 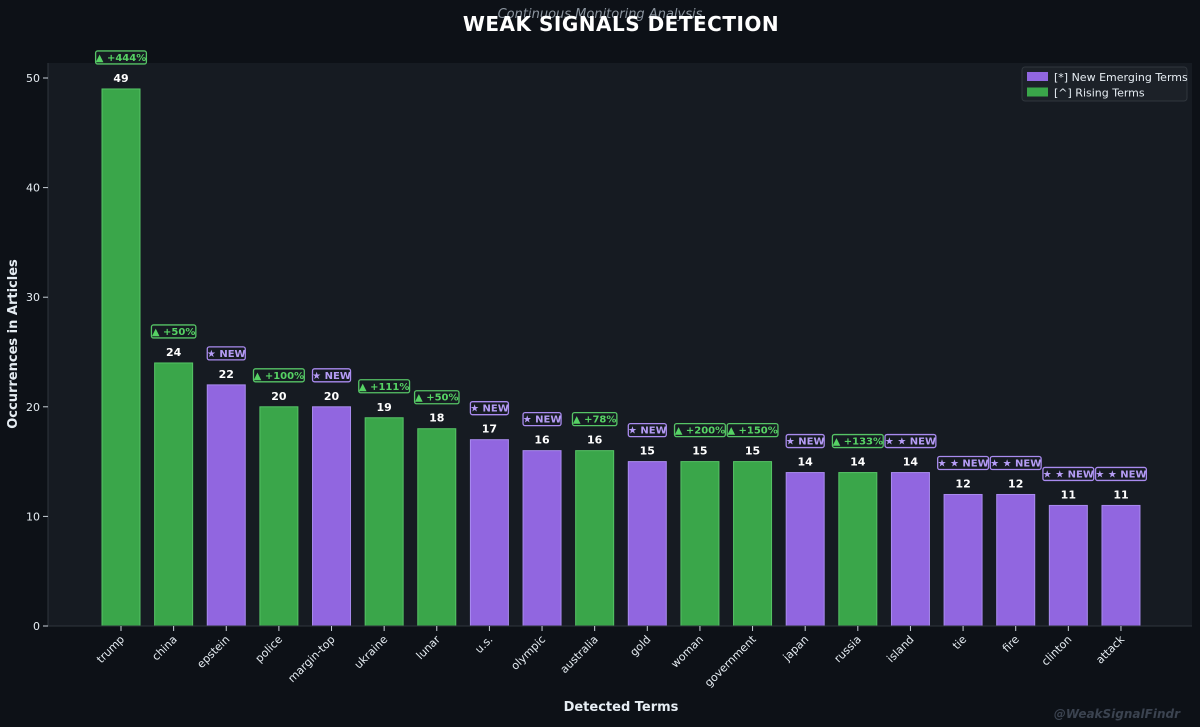 What do you see at coordinates (269, 649) in the screenshot?
I see `x-tick-label-police: police` at bounding box center [269, 649].